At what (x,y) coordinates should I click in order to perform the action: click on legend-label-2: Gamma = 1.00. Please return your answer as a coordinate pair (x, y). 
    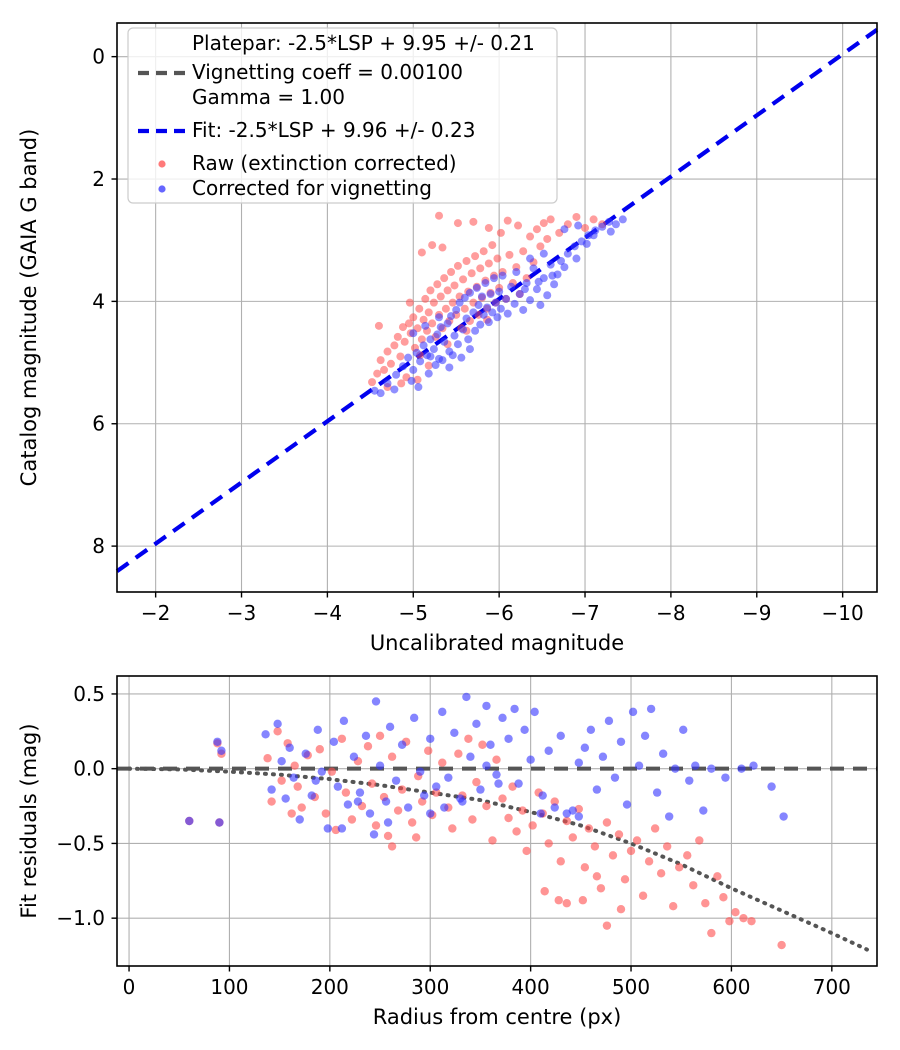
    Looking at the image, I should click on (268, 97).